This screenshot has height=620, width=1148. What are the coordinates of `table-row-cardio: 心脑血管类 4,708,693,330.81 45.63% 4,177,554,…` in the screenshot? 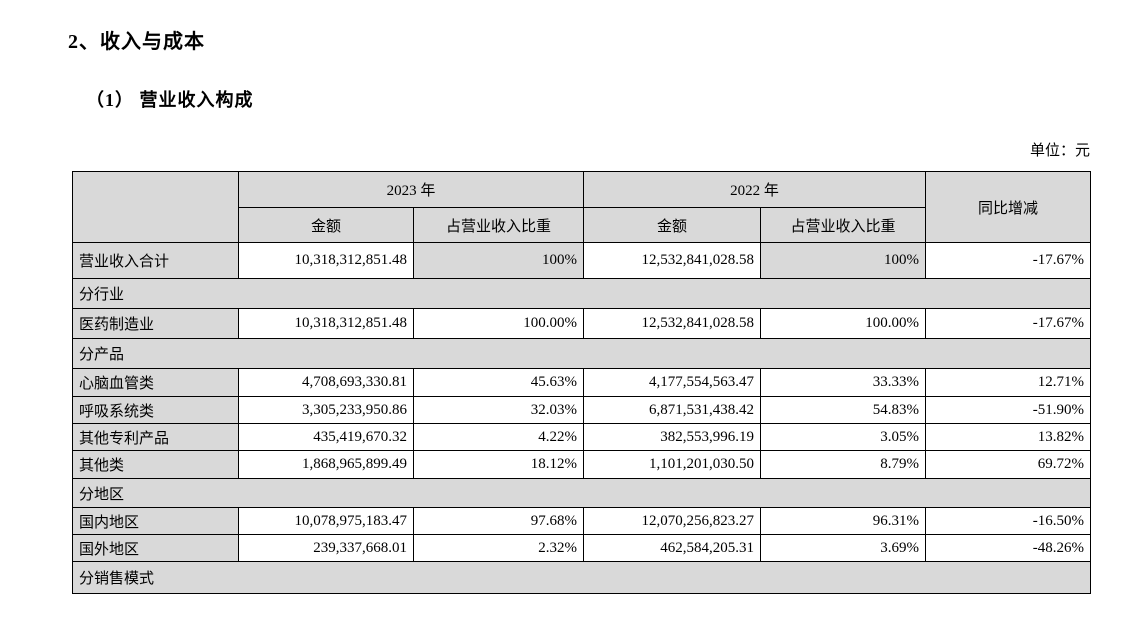 It's located at (582, 382).